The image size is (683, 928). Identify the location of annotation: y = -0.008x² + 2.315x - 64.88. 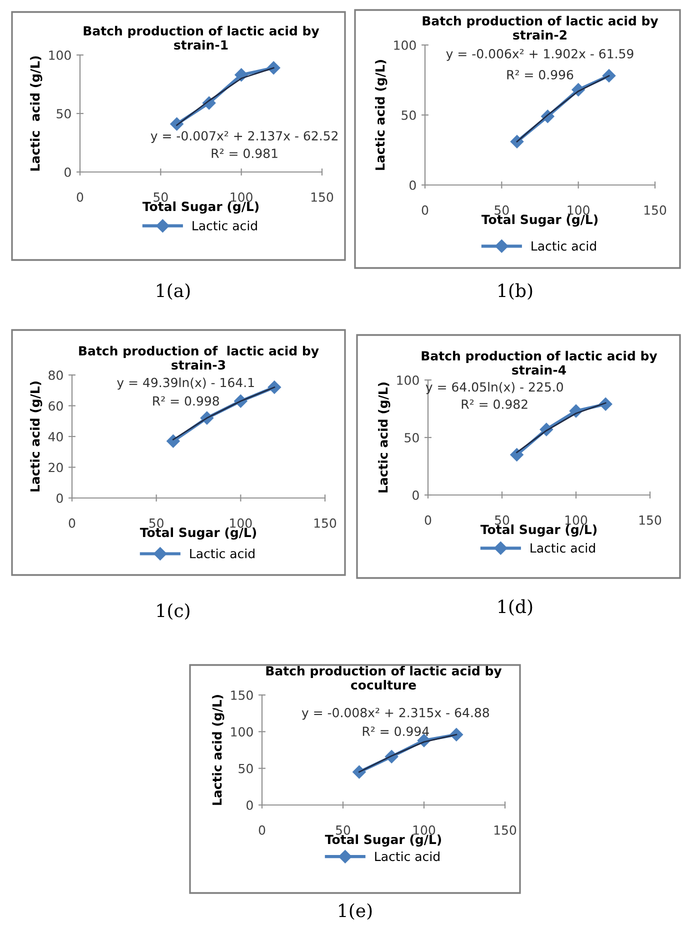
(395, 714).